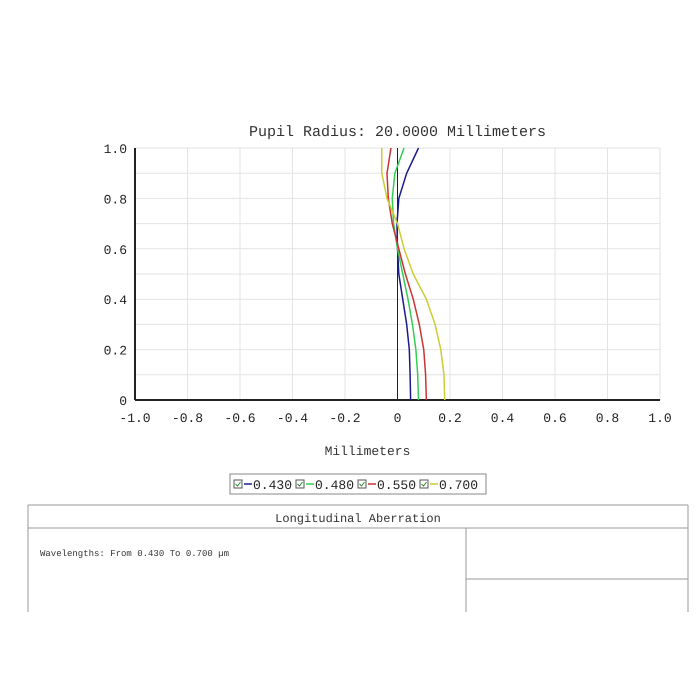 This screenshot has width=700, height=700. What do you see at coordinates (660, 418) in the screenshot?
I see `x-tick-label: 1.0` at bounding box center [660, 418].